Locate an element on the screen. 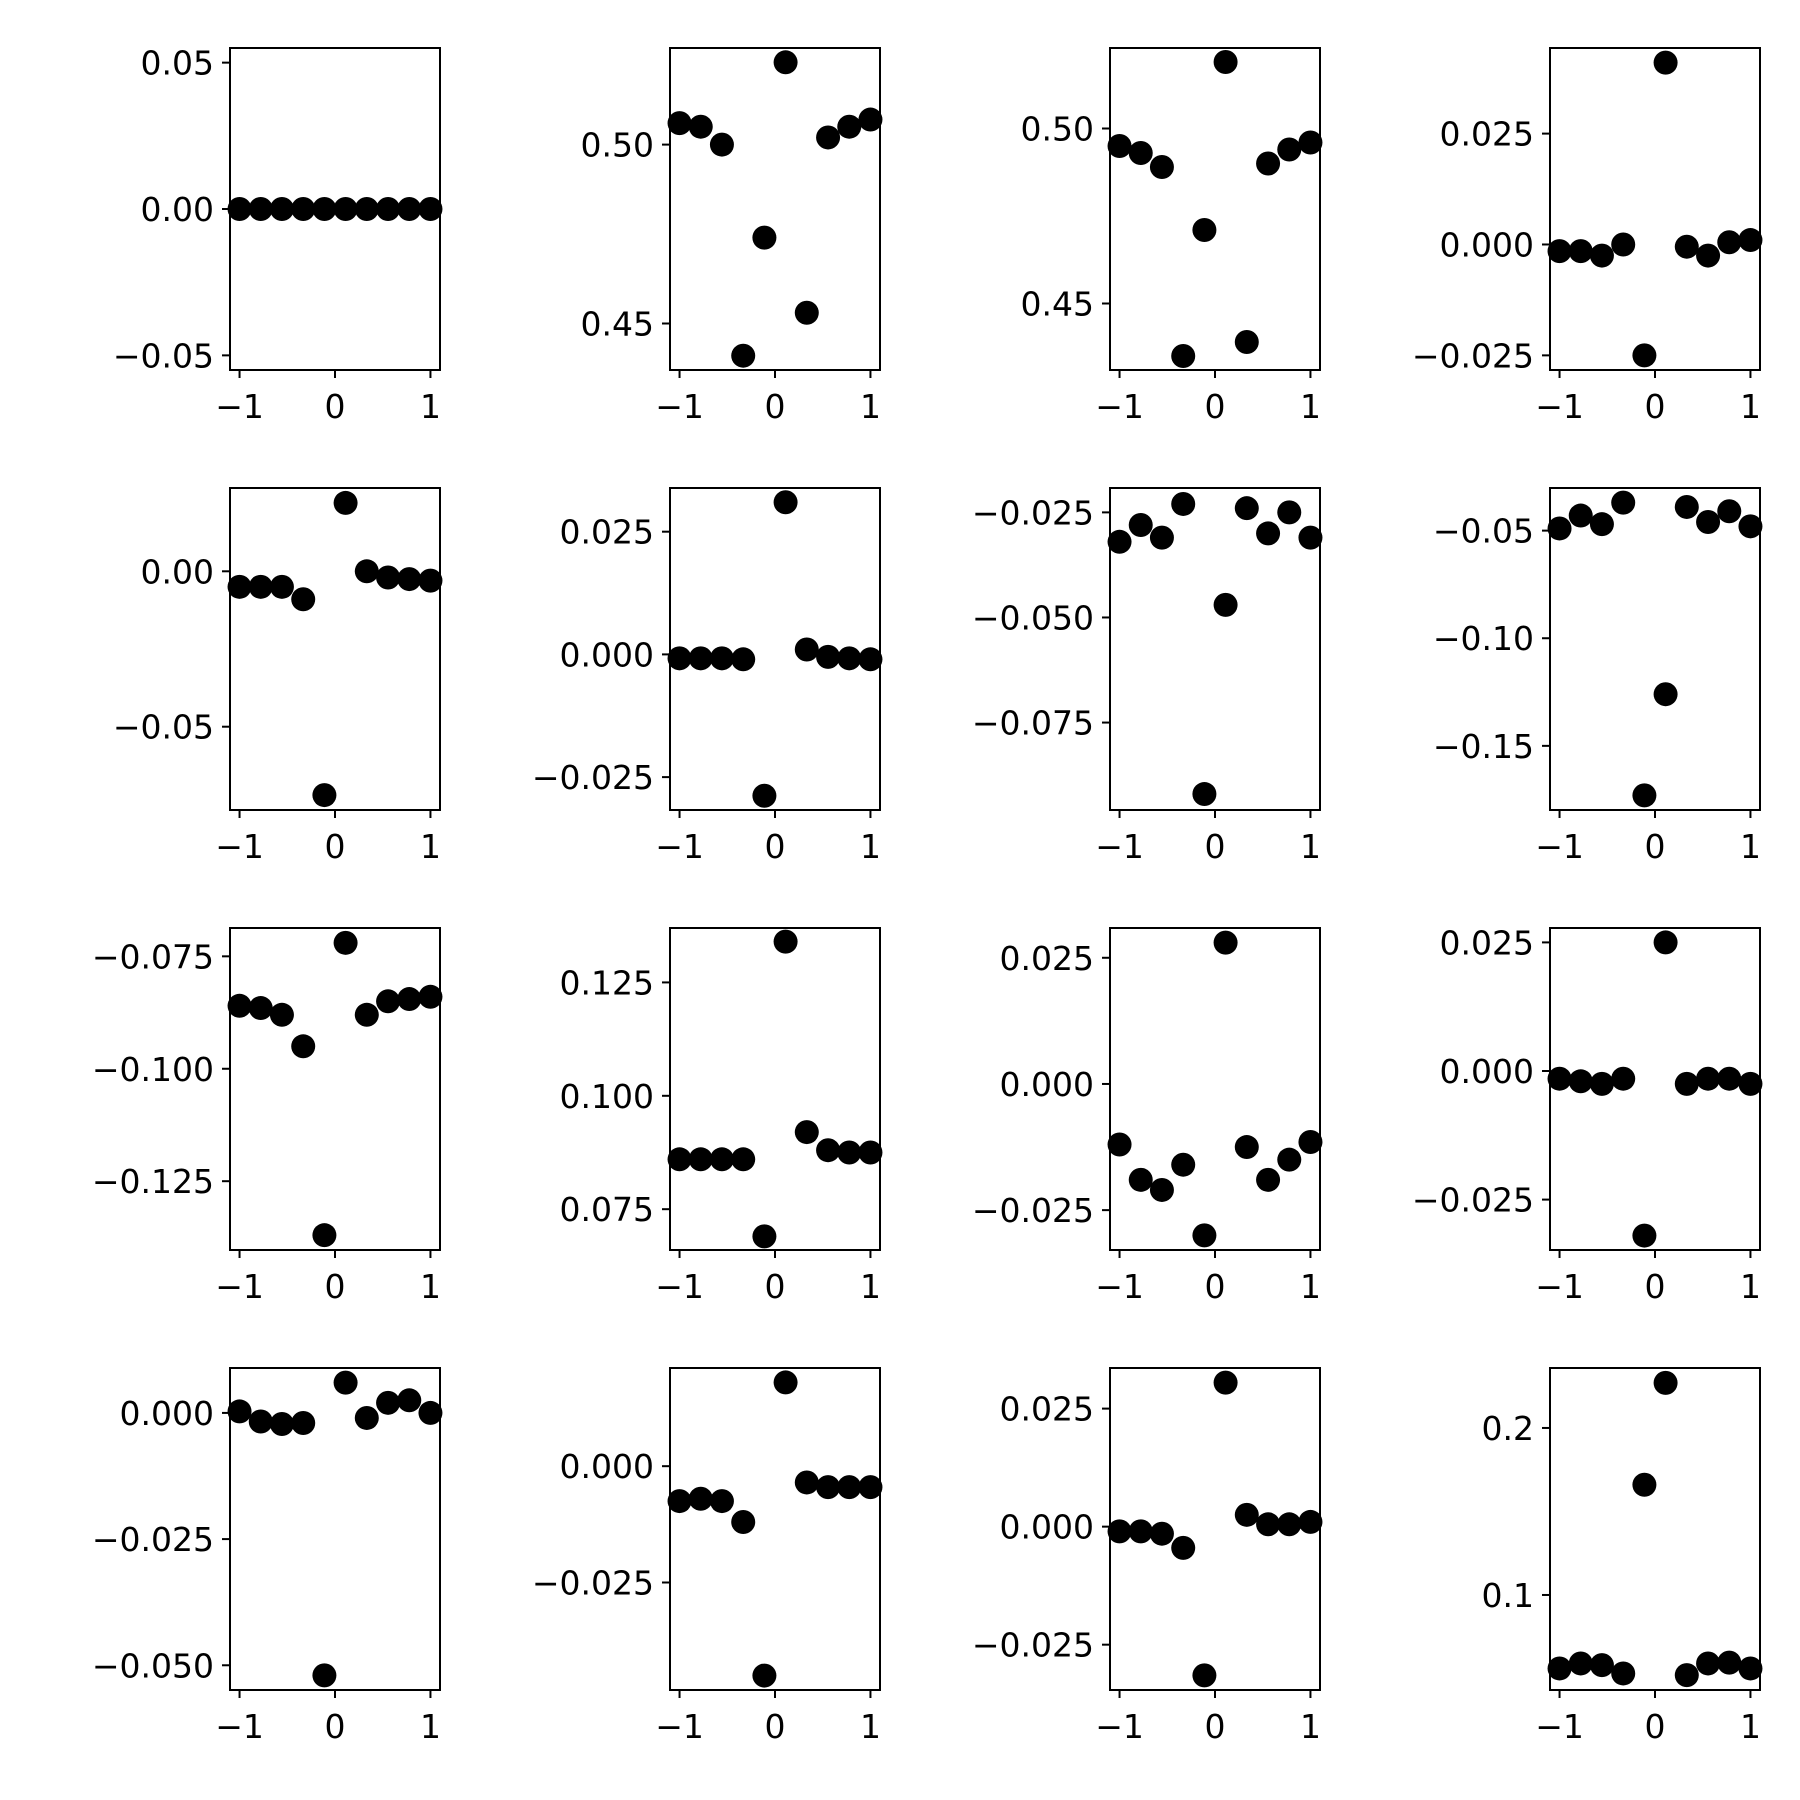 Image resolution: width=1800 pixels, height=1800 pixels. y-tick-label: 0.1 is located at coordinates (1508, 1595).